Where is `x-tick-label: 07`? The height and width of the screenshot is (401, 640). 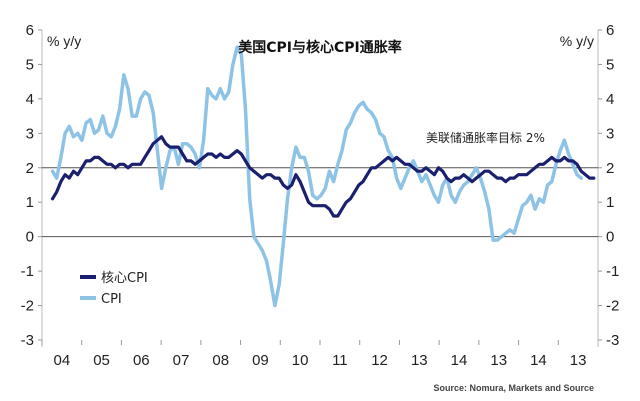 x-tick-label: 07 is located at coordinates (181, 360).